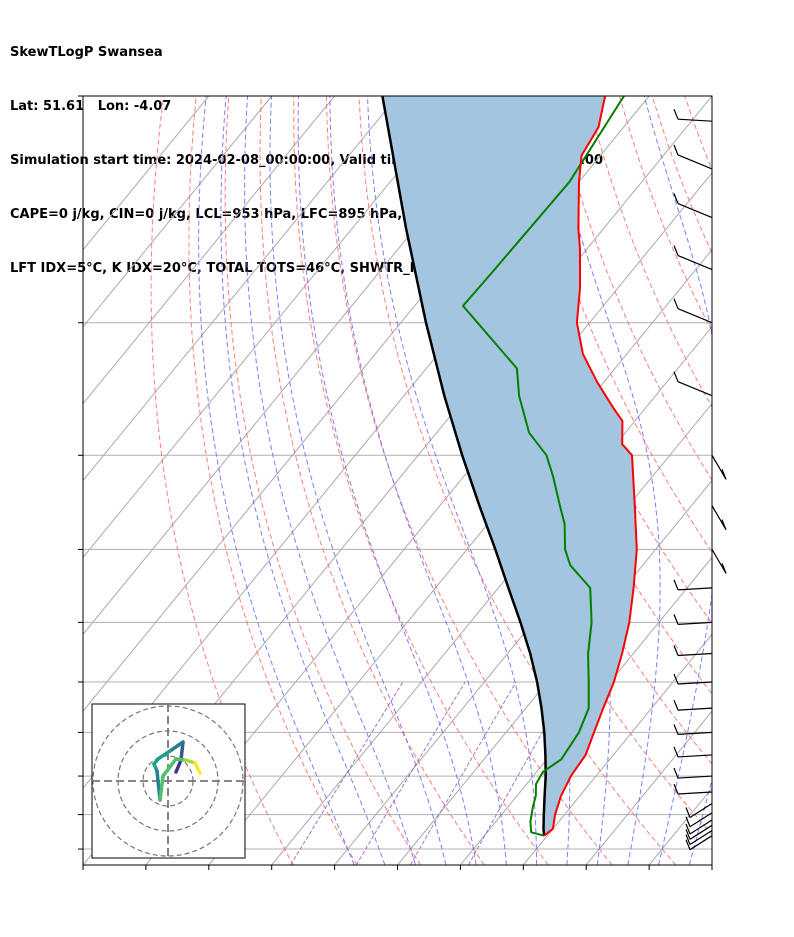 This screenshot has height=937, width=794. Describe the element at coordinates (700, 479) in the screenshot. I see `wind-barbs-layer` at that location.